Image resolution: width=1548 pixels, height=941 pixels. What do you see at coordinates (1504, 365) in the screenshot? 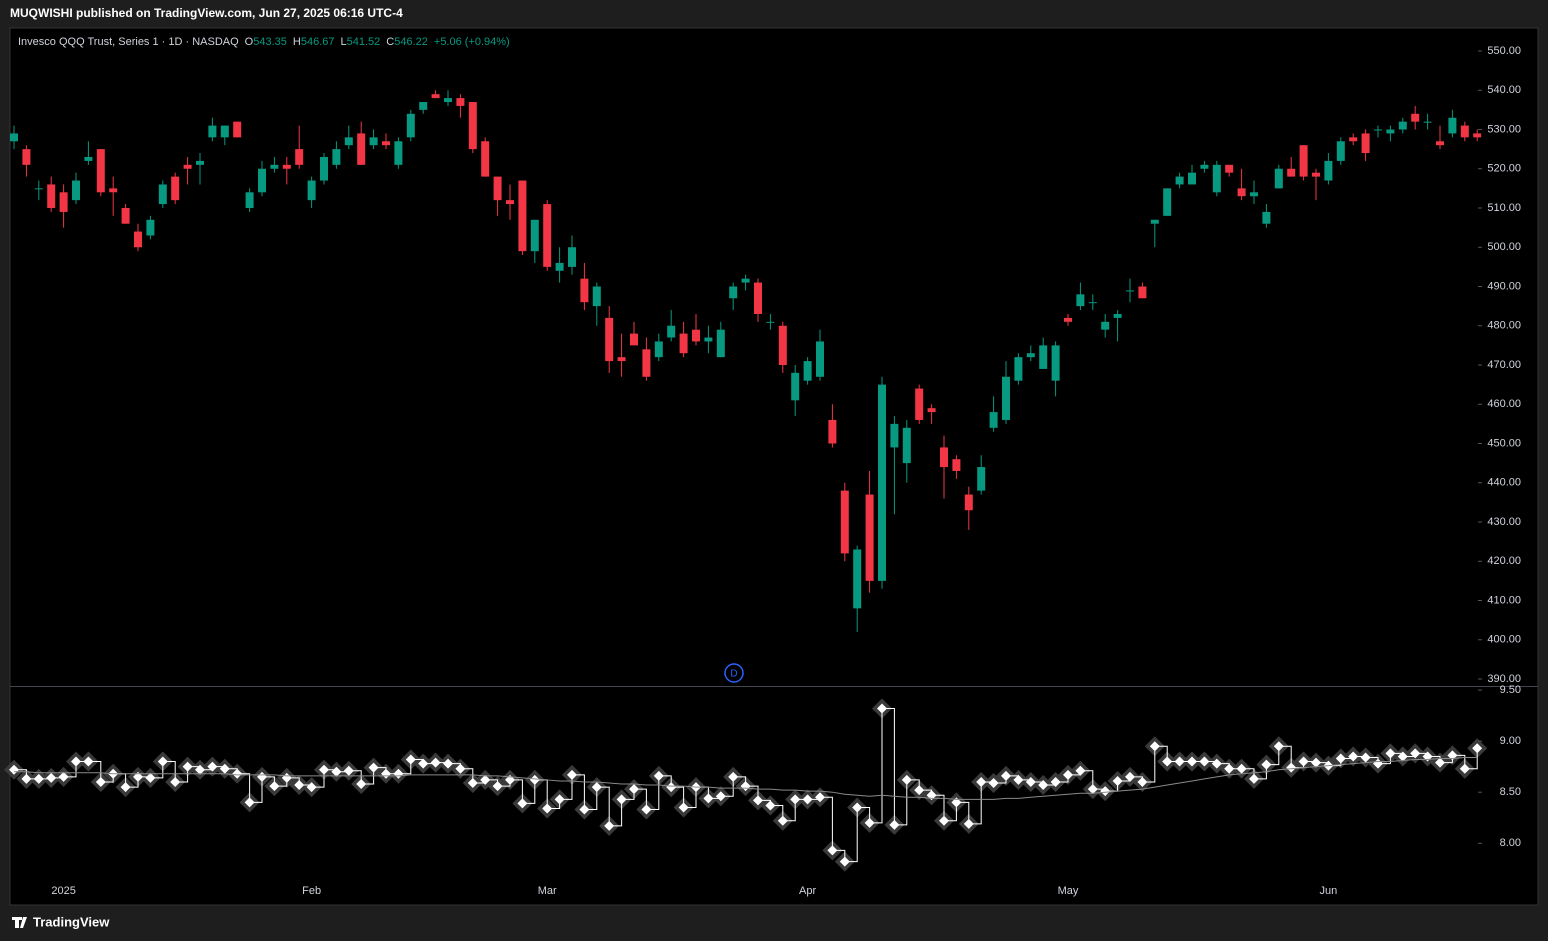
I see `y-tick-label: 470.00` at bounding box center [1504, 365].